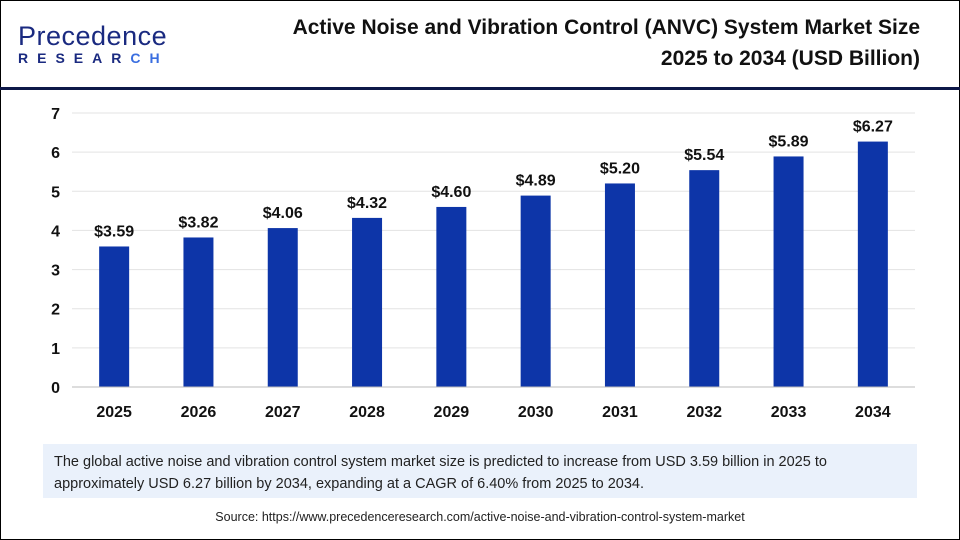 The height and width of the screenshot is (540, 960). Describe the element at coordinates (55, 231) in the screenshot. I see `y-tick-label: 4` at that location.